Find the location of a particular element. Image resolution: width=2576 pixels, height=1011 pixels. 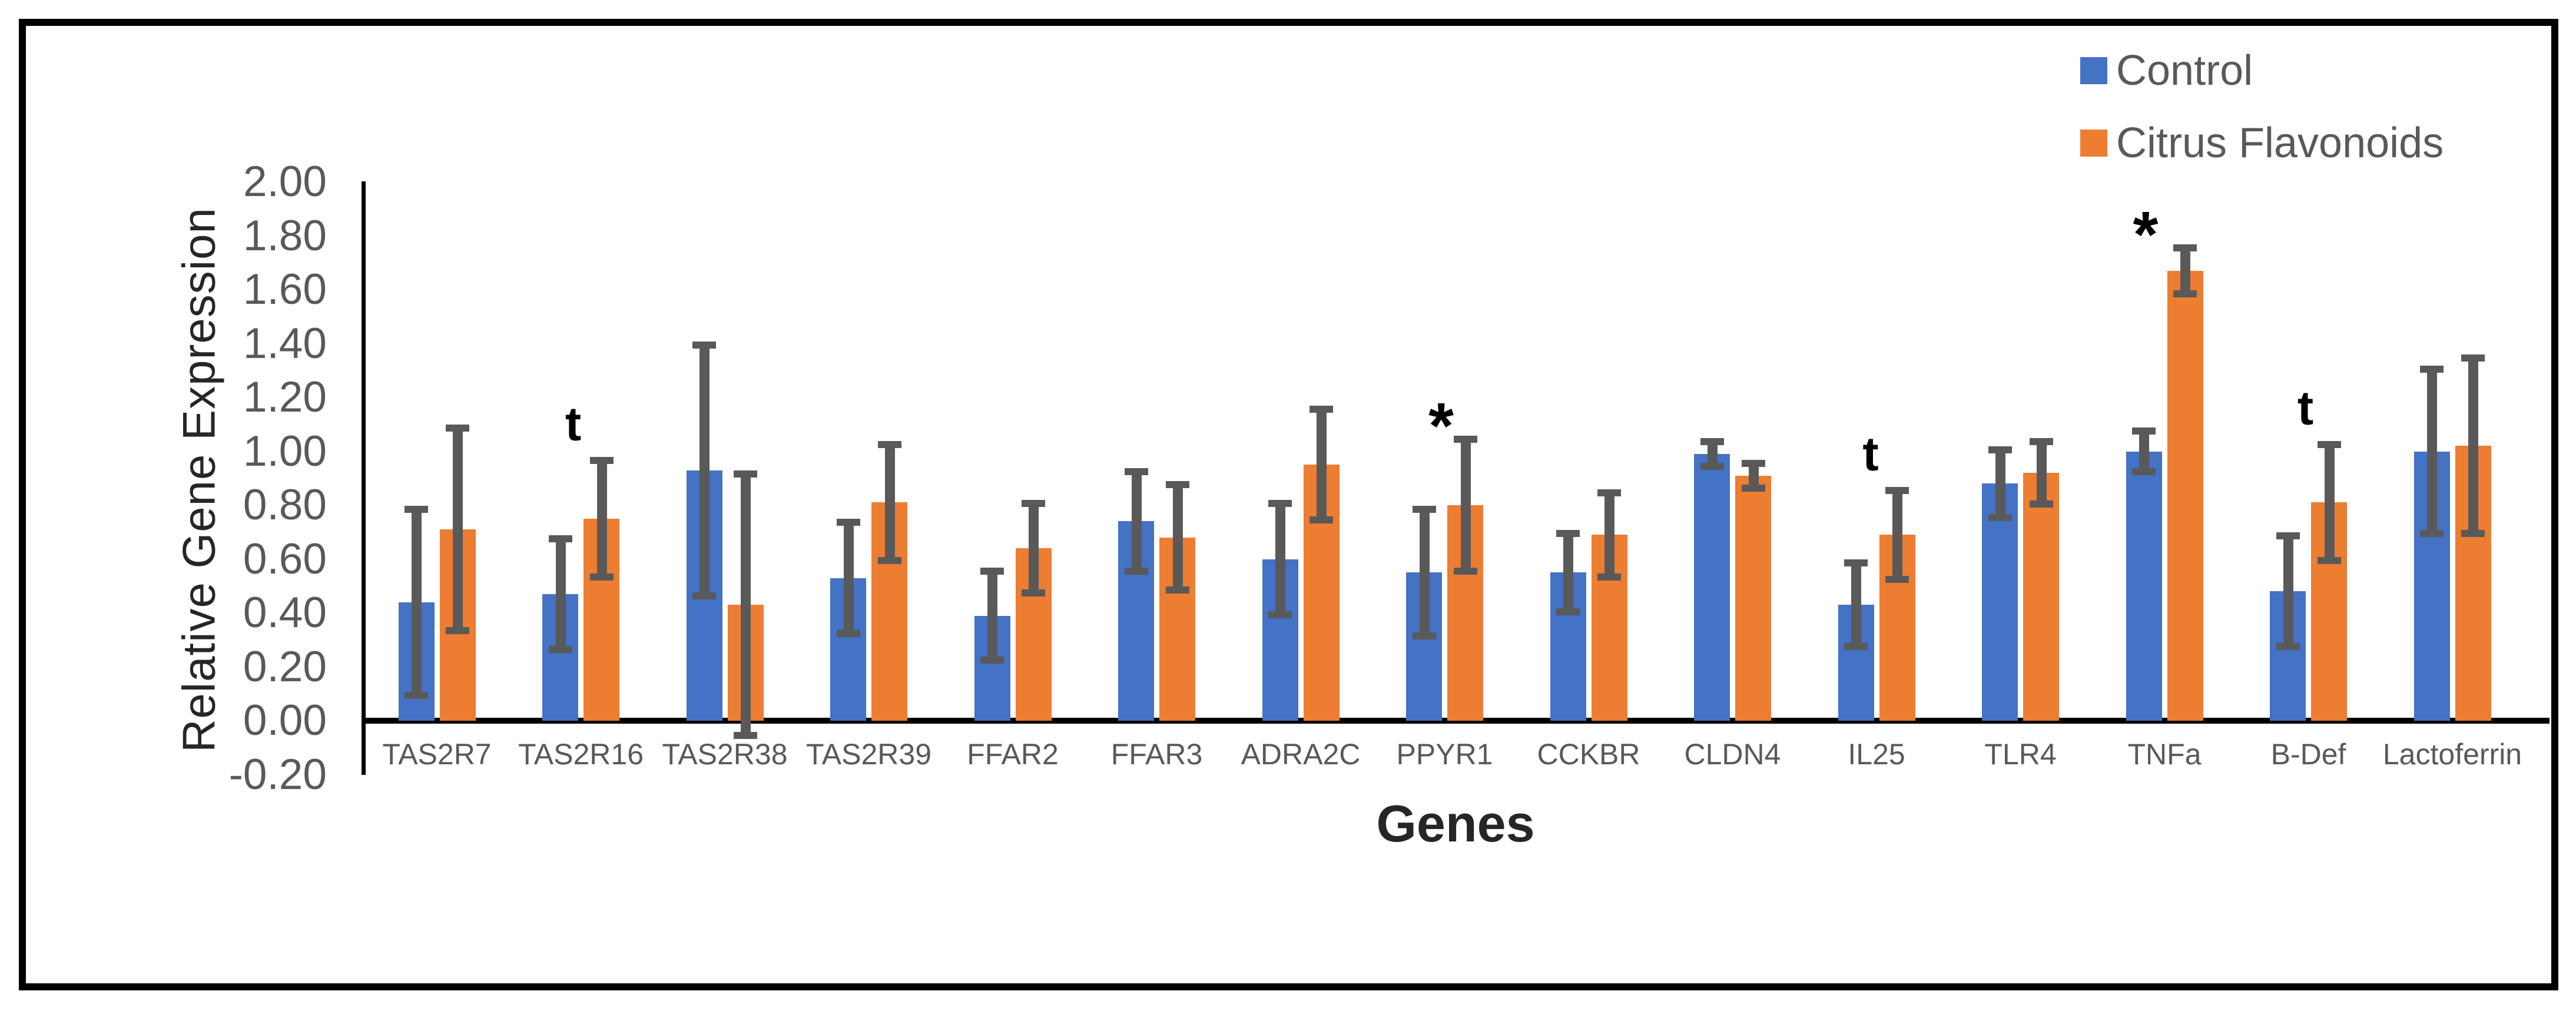

legend-label: Control is located at coordinates (2184, 70).